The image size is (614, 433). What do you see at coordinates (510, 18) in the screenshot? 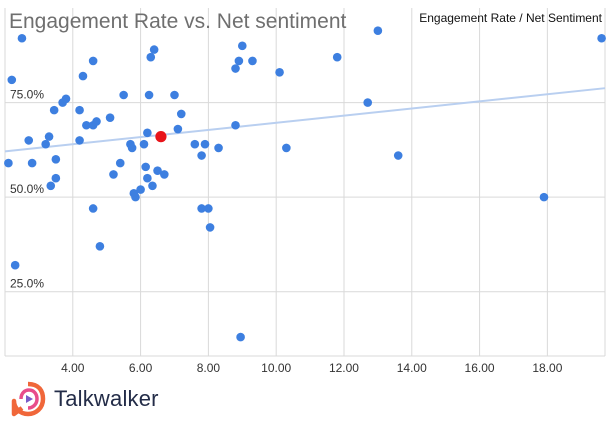
I see `legend-label: Engagement Rate / Net Sentiment` at bounding box center [510, 18].